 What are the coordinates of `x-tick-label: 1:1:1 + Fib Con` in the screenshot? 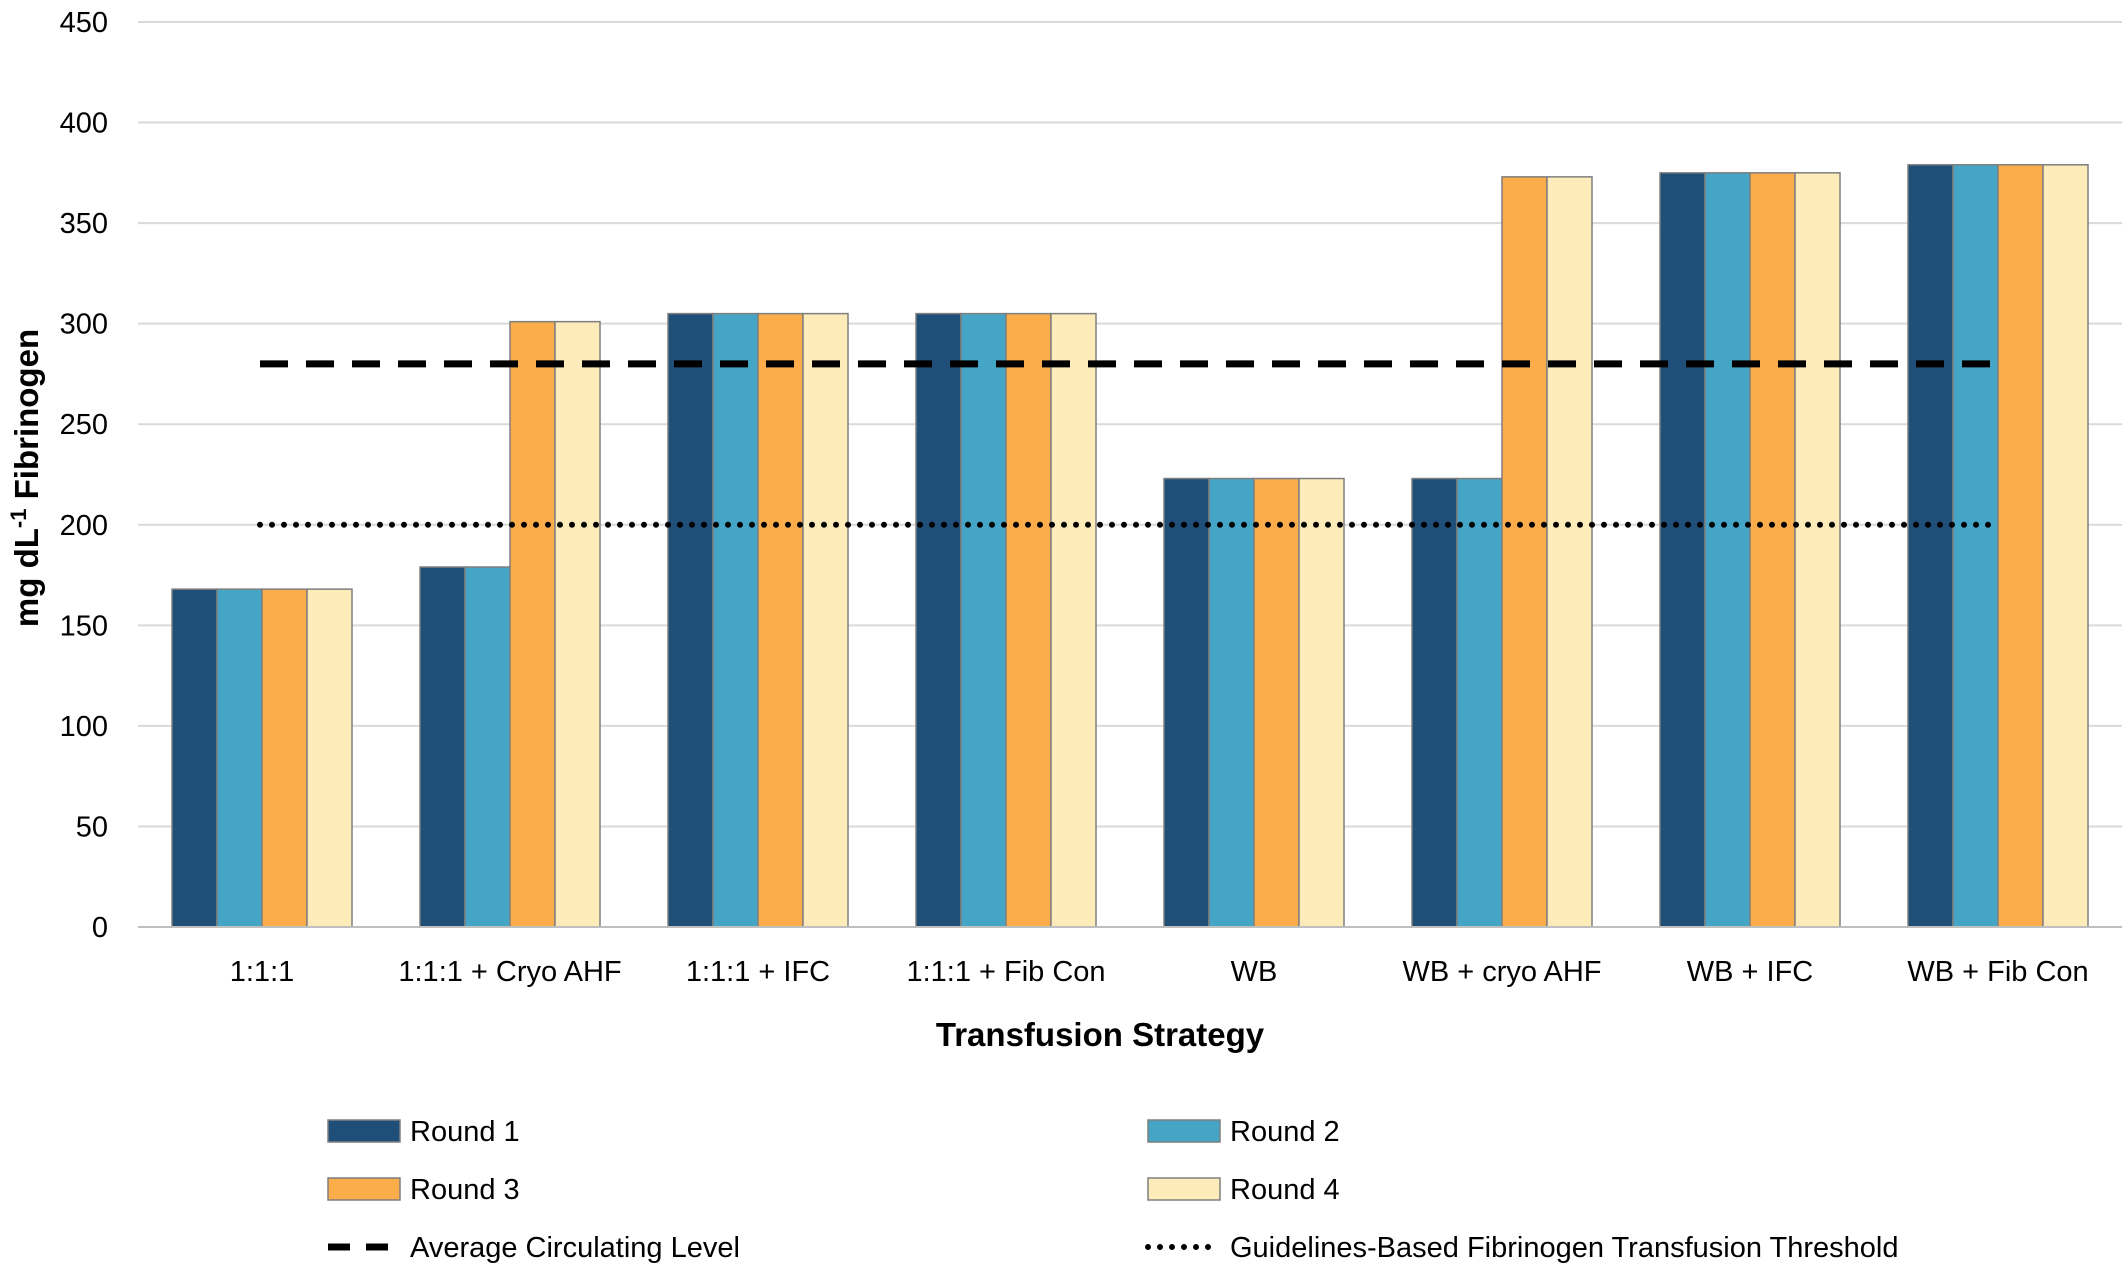 It's located at (1005, 972).